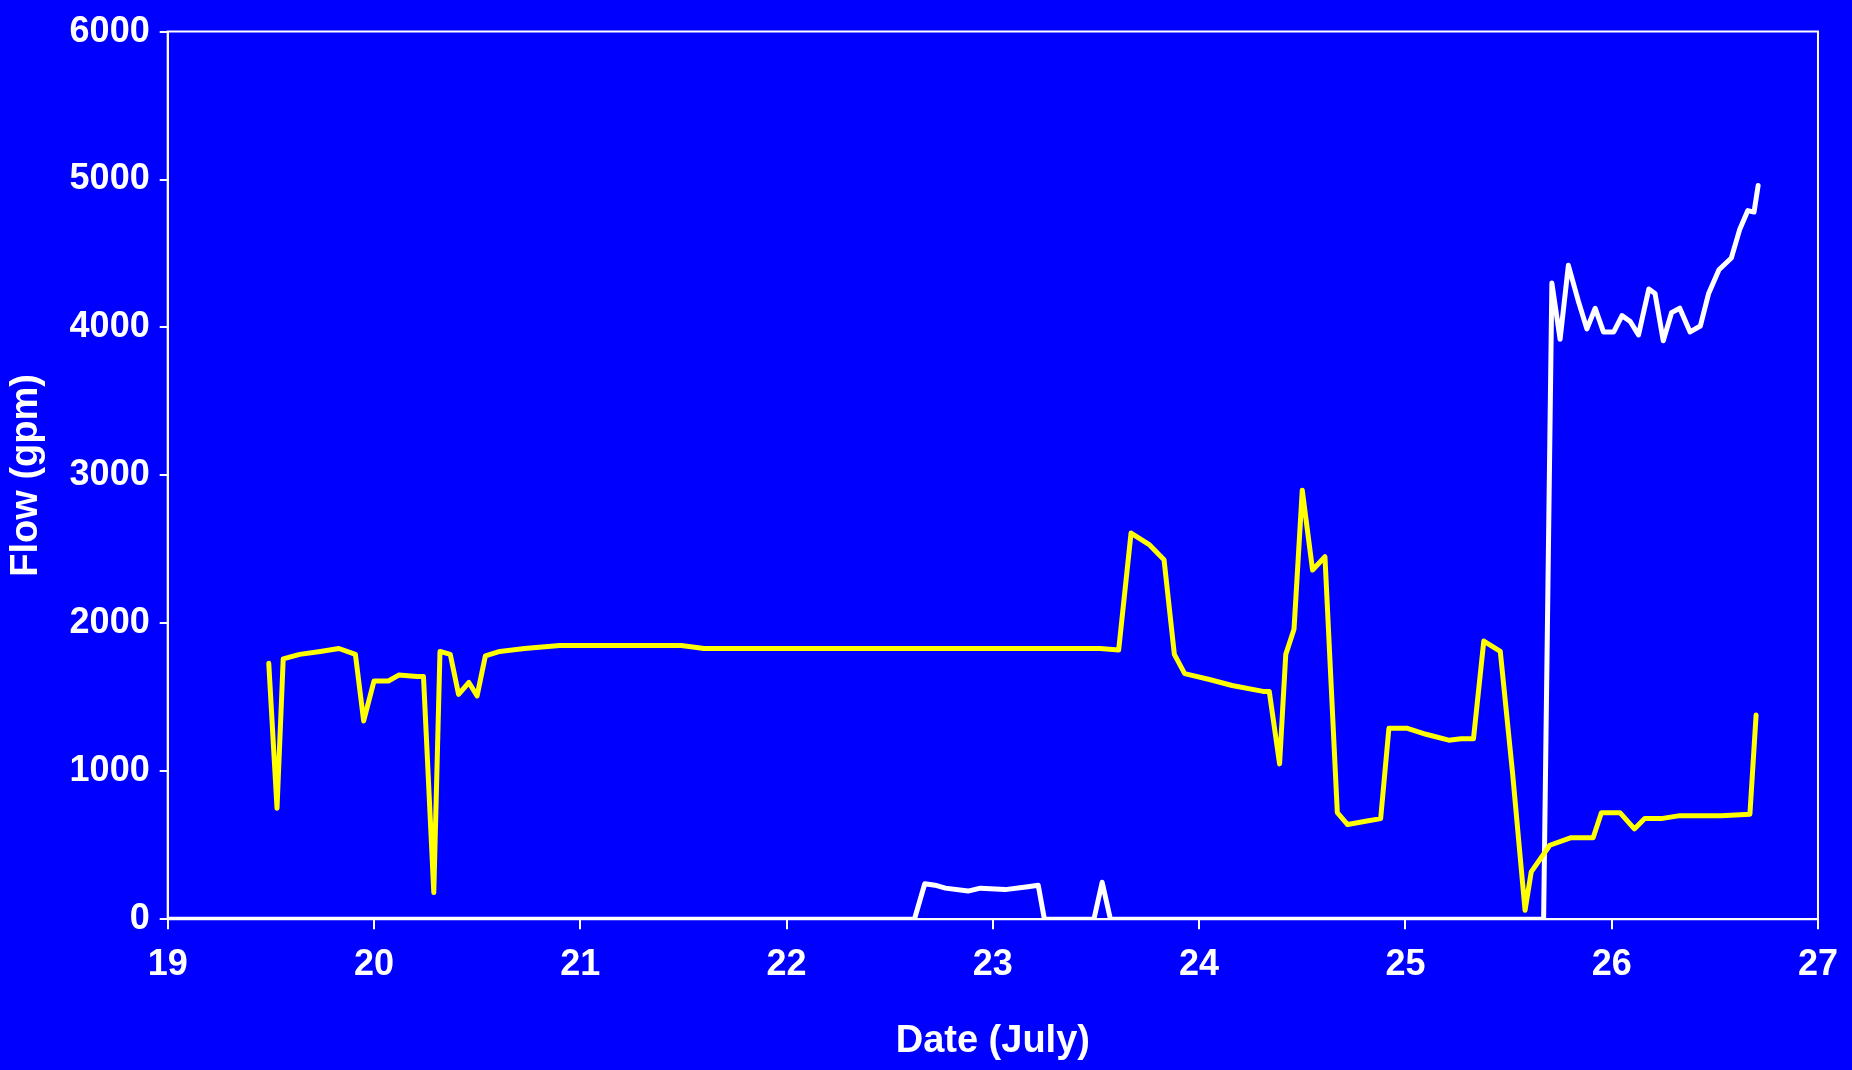  Describe the element at coordinates (992, 1038) in the screenshot. I see `x-axis-title: Date (July)` at that location.